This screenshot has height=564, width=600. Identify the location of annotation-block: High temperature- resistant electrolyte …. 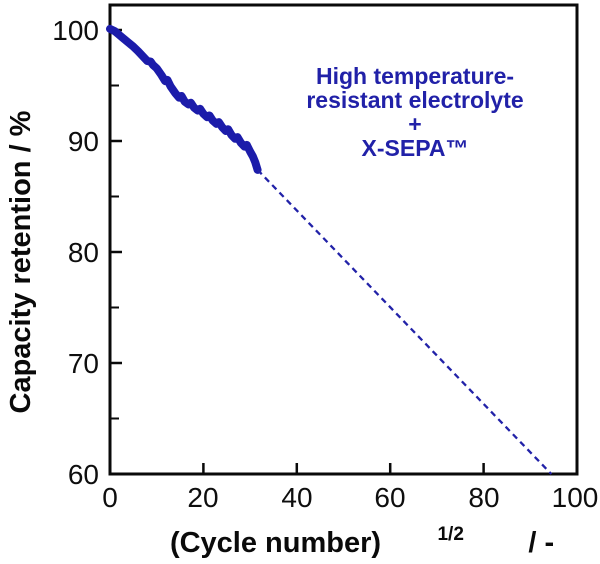
(414, 112).